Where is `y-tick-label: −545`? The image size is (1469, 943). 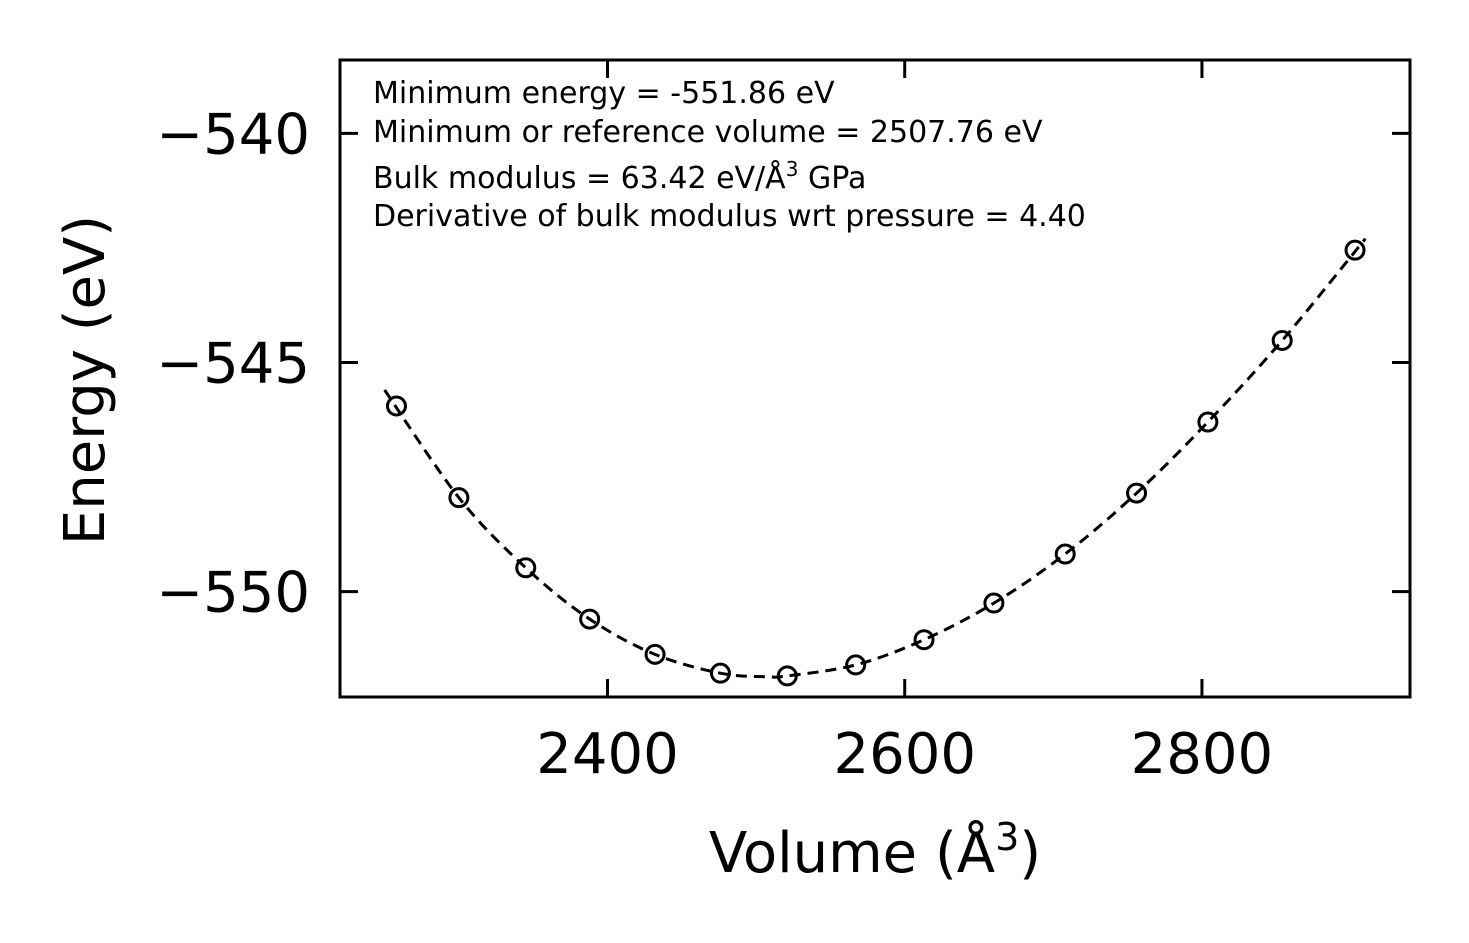
y-tick-label: −545 is located at coordinates (233, 363).